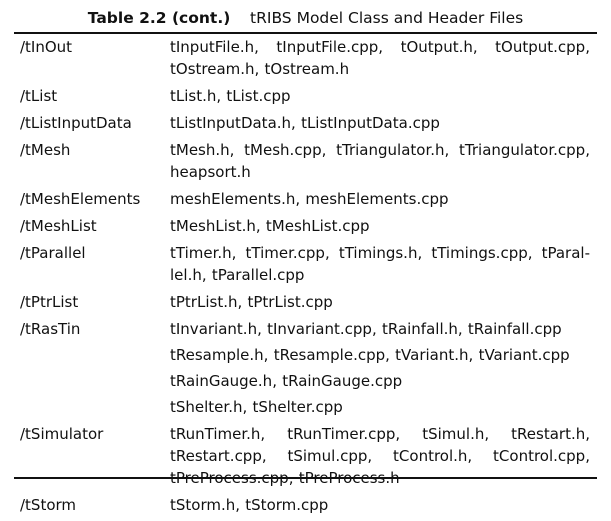 This screenshot has height=521, width=611. What do you see at coordinates (524, 150) in the screenshot?
I see `file-name: tTriangulator.cpp,` at bounding box center [524, 150].